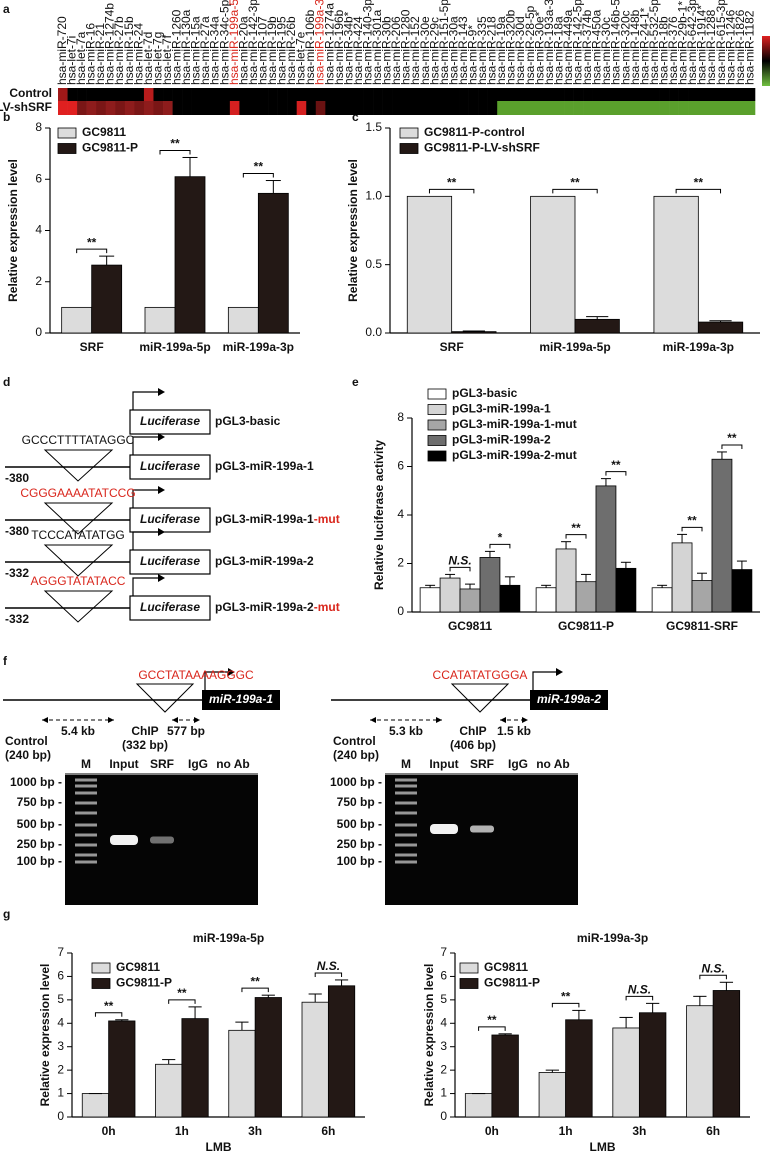 The image size is (780, 1162). What do you see at coordinates (328, 1131) in the screenshot?
I see `x-tick-label: 6h` at bounding box center [328, 1131].